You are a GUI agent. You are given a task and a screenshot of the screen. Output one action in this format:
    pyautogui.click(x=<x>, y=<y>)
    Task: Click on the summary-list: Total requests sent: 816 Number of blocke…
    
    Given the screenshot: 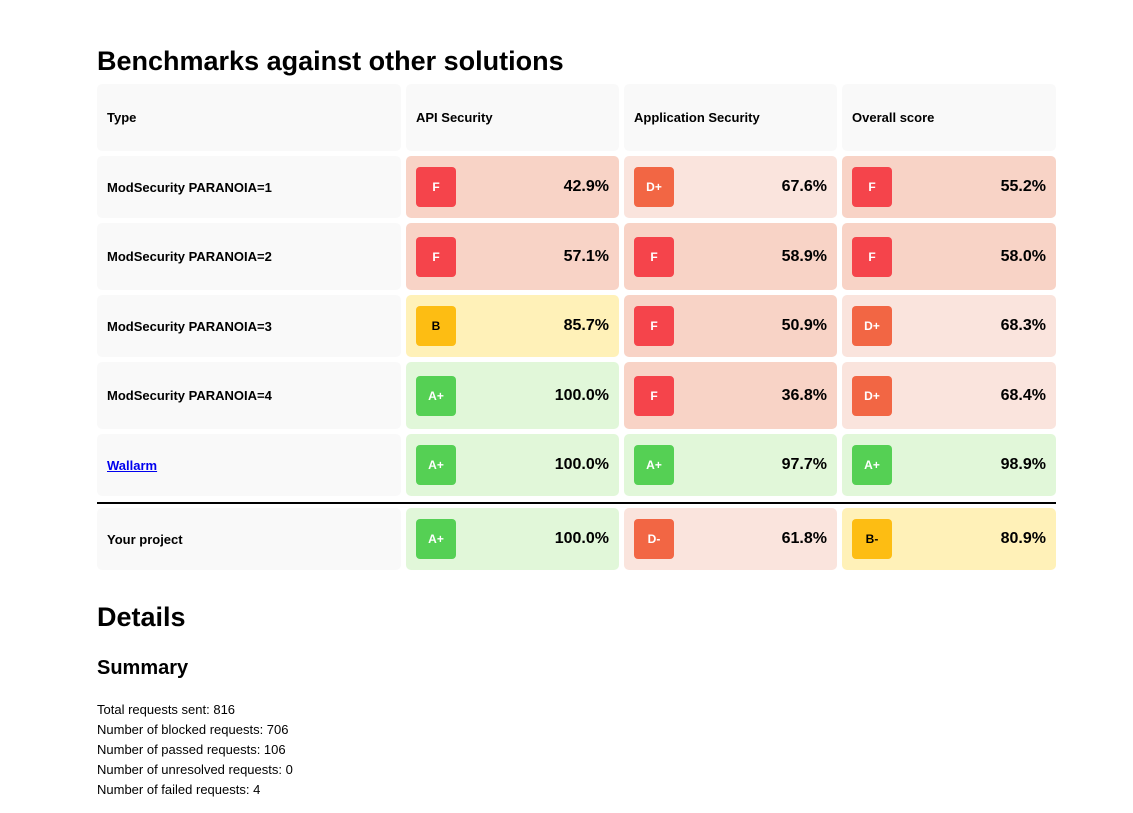 What is the action you would take?
    pyautogui.click(x=195, y=750)
    